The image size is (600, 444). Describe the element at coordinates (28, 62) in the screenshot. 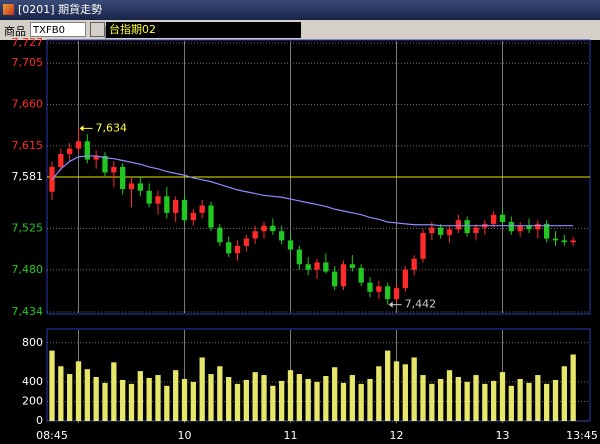

I see `y-tick-label: 7,705` at that location.